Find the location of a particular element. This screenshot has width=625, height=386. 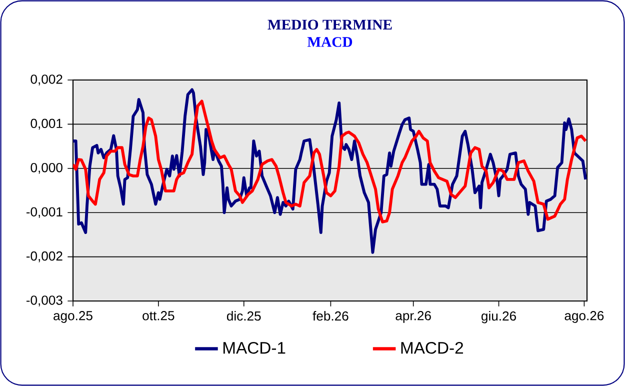

y-tick-label: -0,003 is located at coordinates (44, 301).